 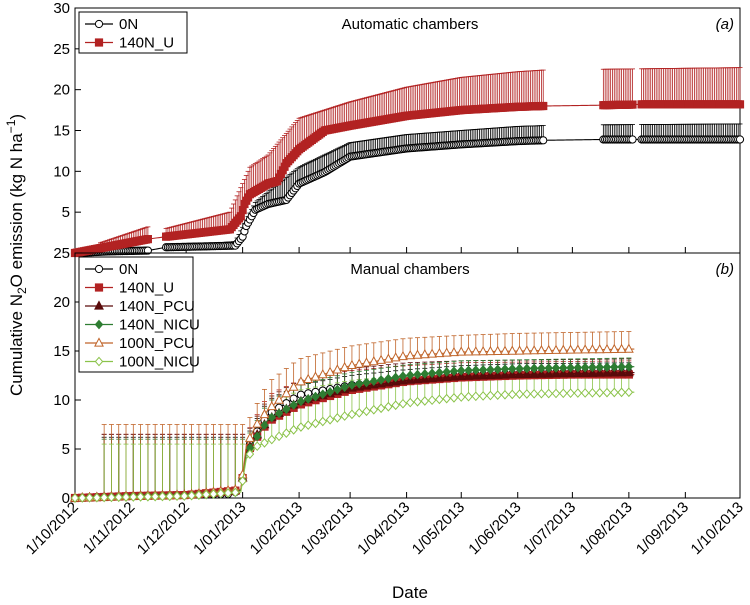 I want to click on legend-marker, so click(x=99, y=305).